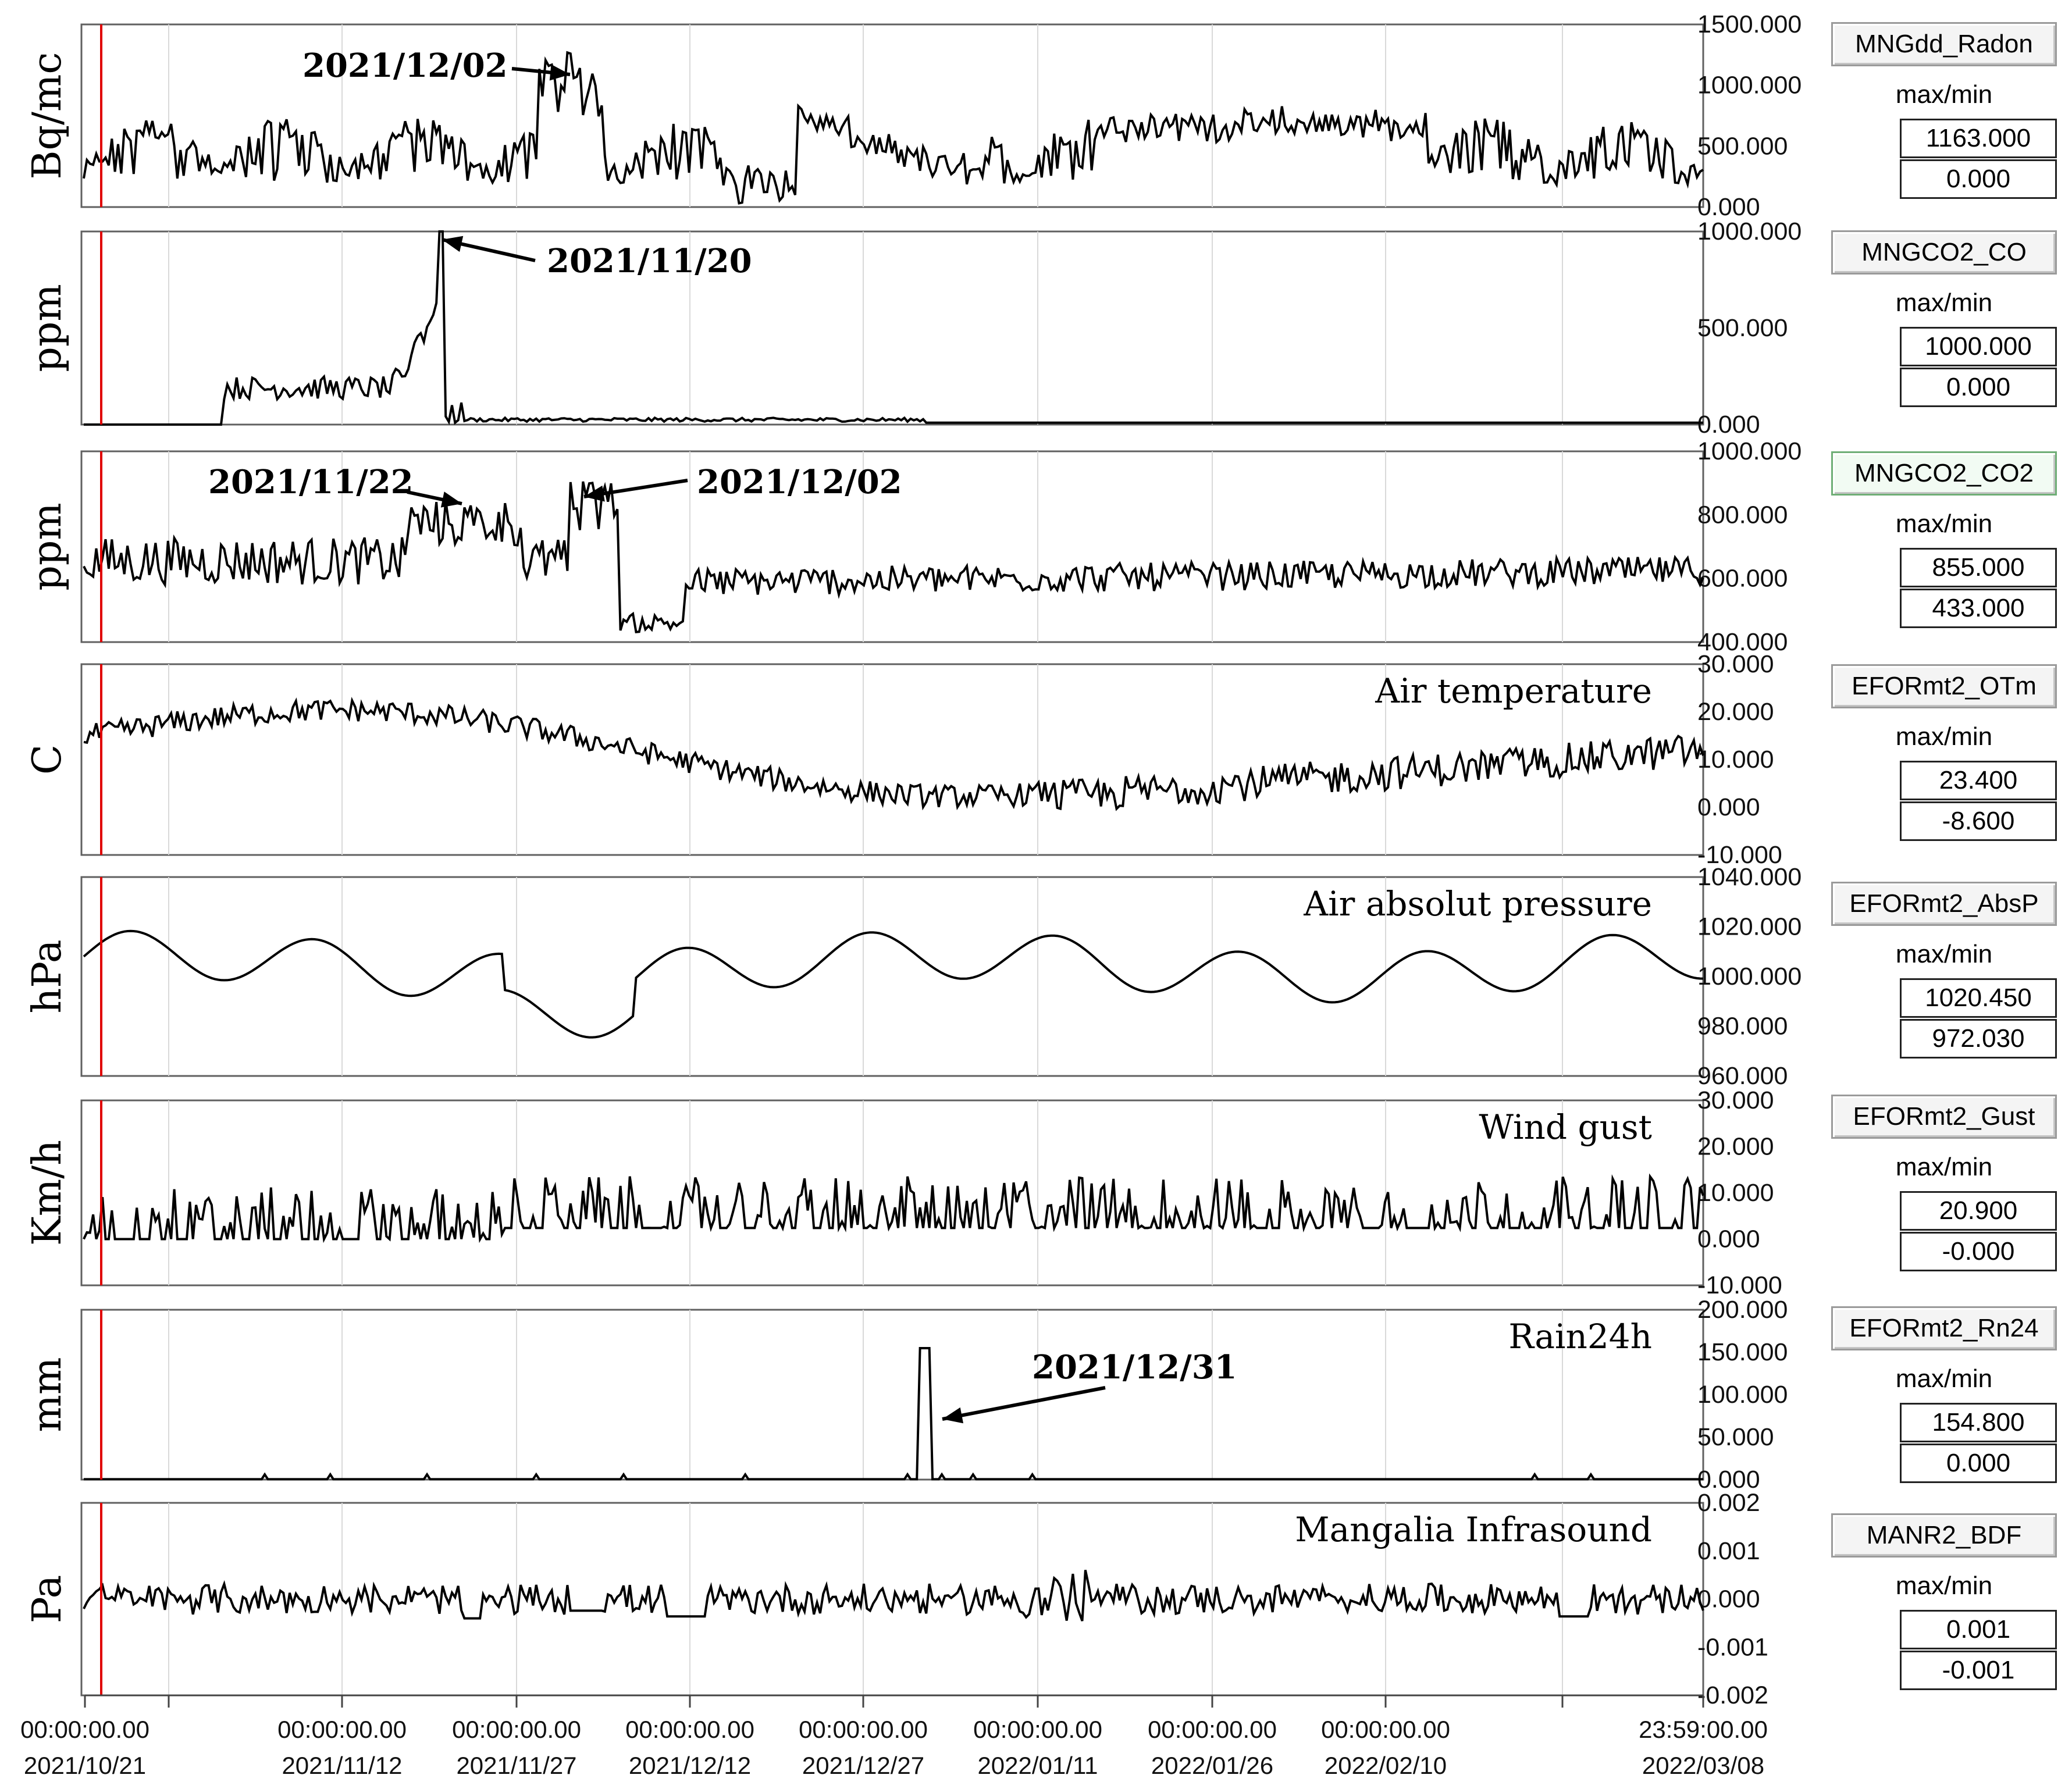 The height and width of the screenshot is (1789, 2072). I want to click on co-panel: 1000.000 500.000 0.000 ppm, so click(913, 329).